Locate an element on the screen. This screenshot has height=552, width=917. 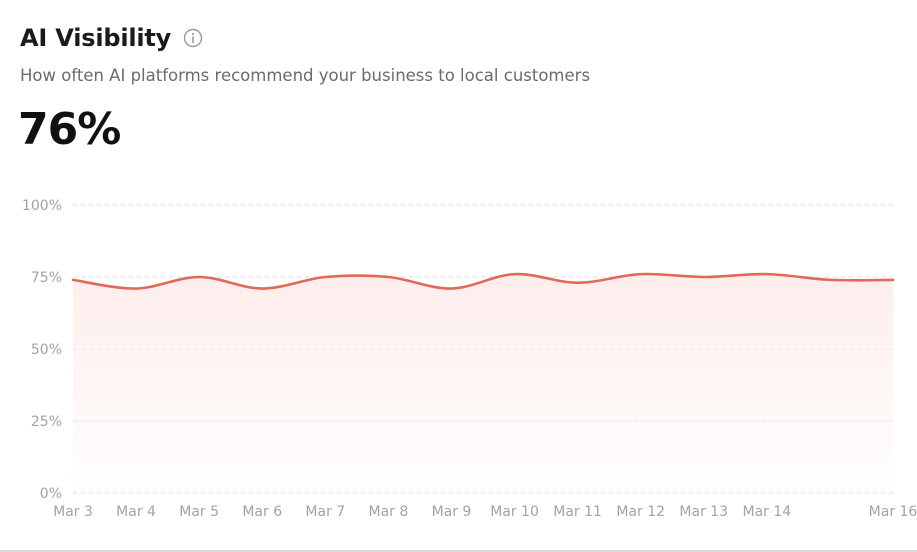
x-tick-label: Mar 6 is located at coordinates (262, 512).